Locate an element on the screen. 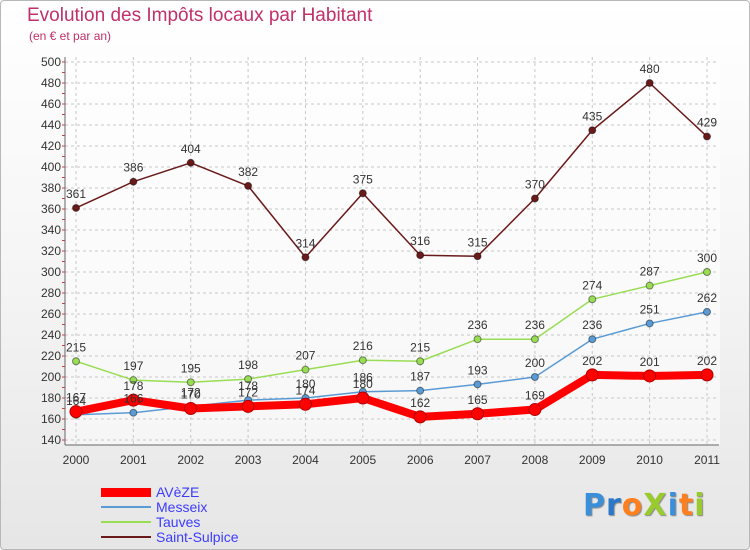 This screenshot has height=550, width=750. y-tick-label: 440 is located at coordinates (51, 125).